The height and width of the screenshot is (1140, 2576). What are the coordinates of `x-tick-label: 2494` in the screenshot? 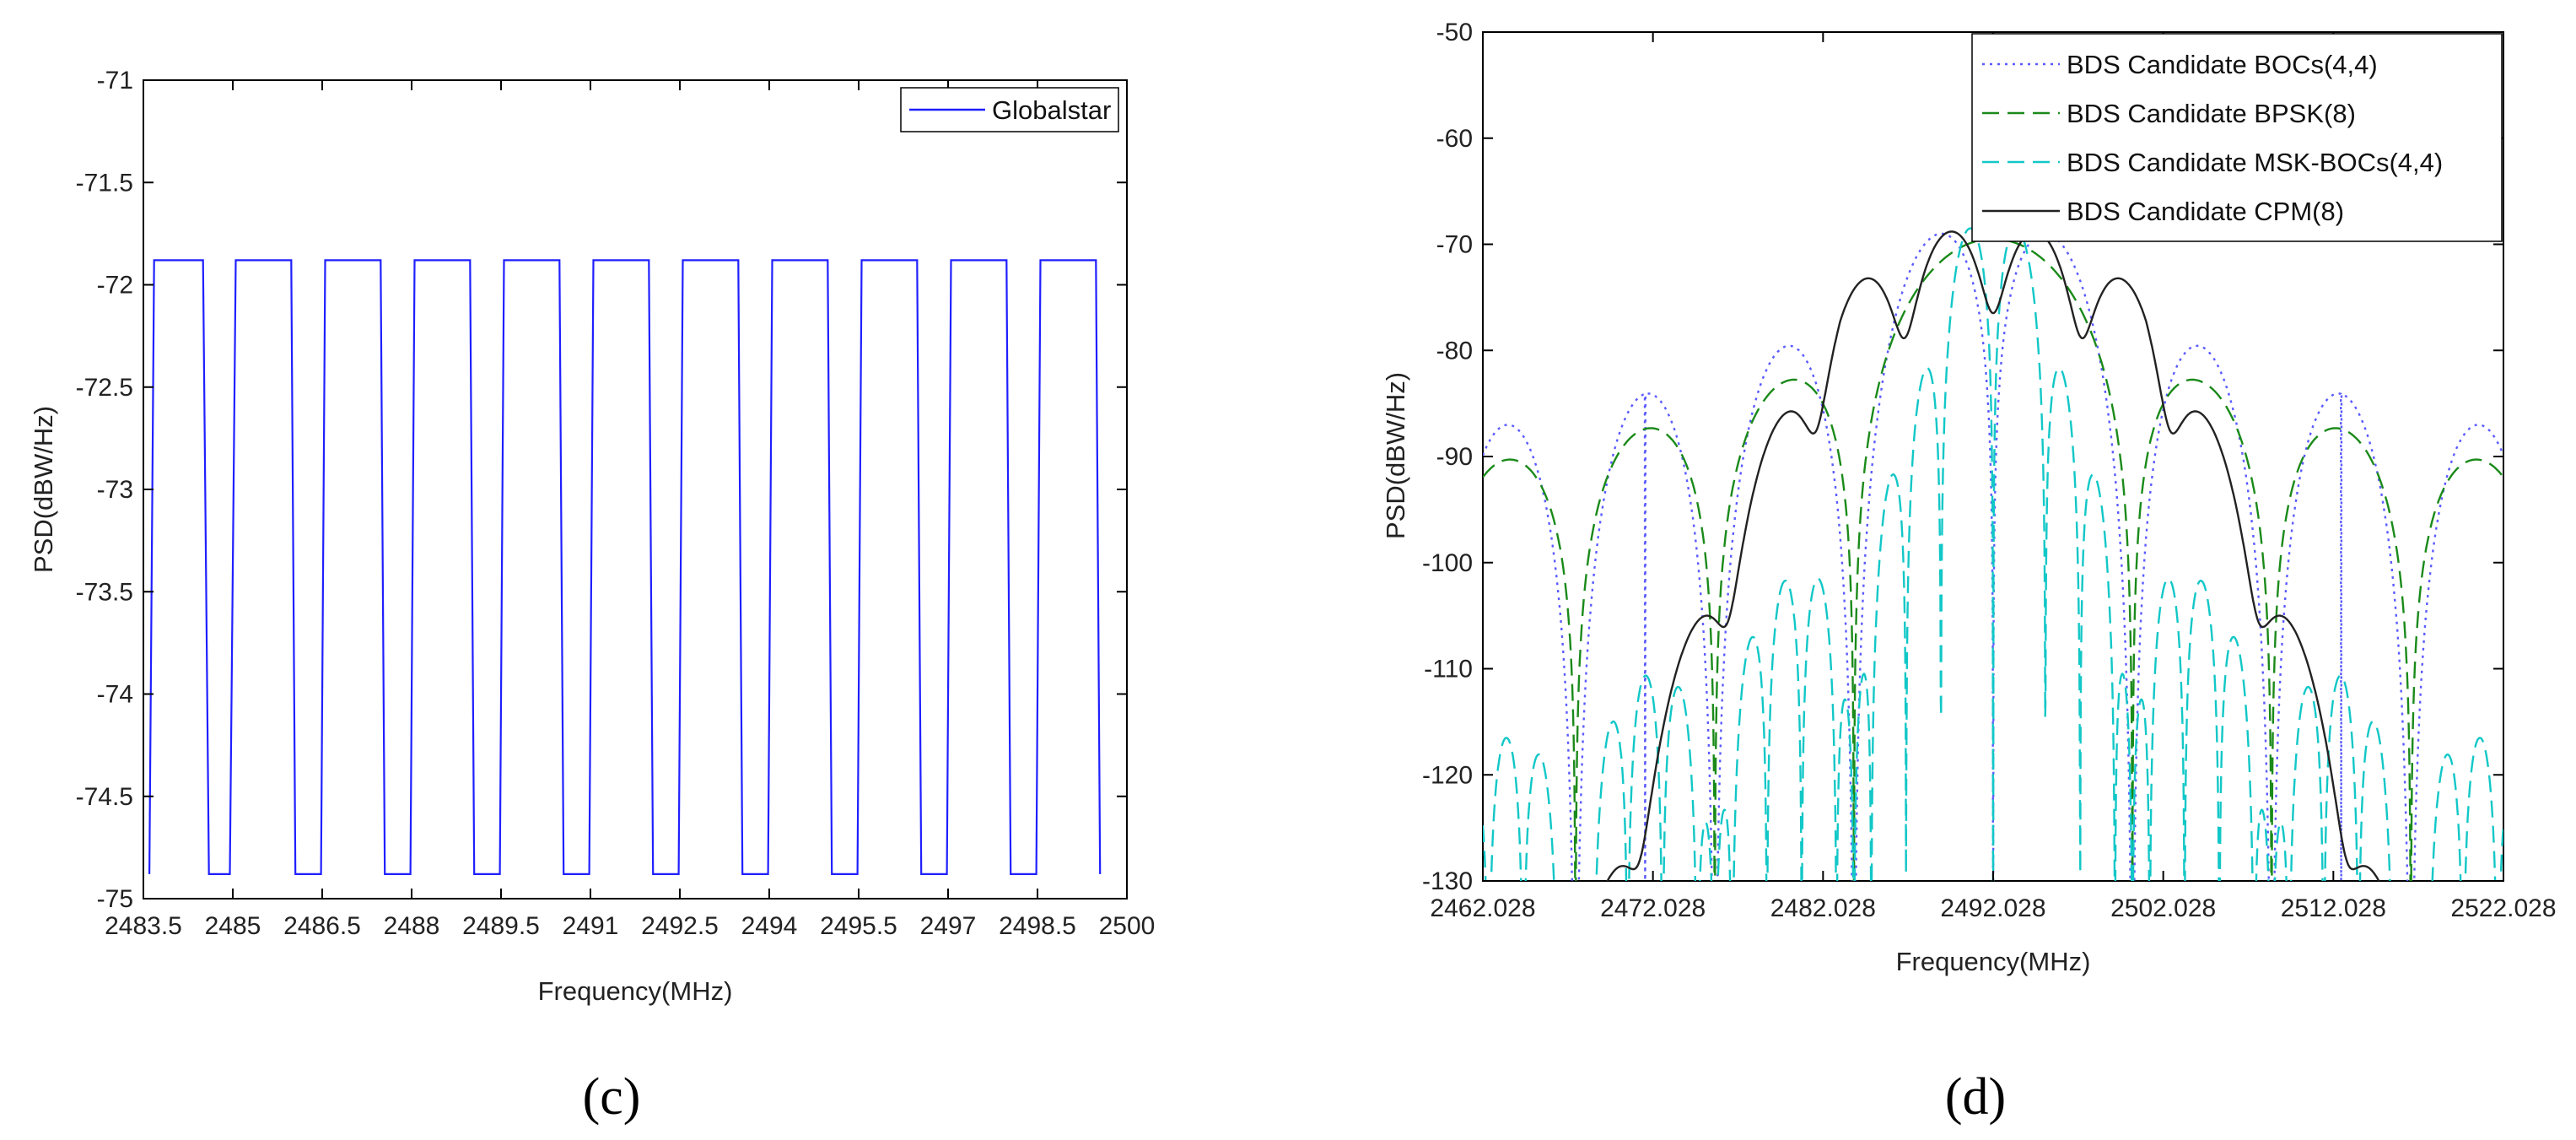 It's located at (769, 926).